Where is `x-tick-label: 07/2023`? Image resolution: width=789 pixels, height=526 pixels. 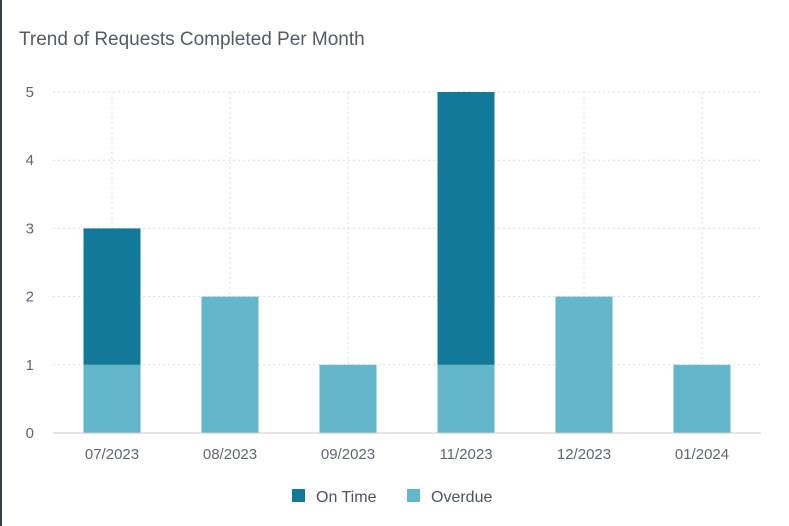
x-tick-label: 07/2023 is located at coordinates (112, 454).